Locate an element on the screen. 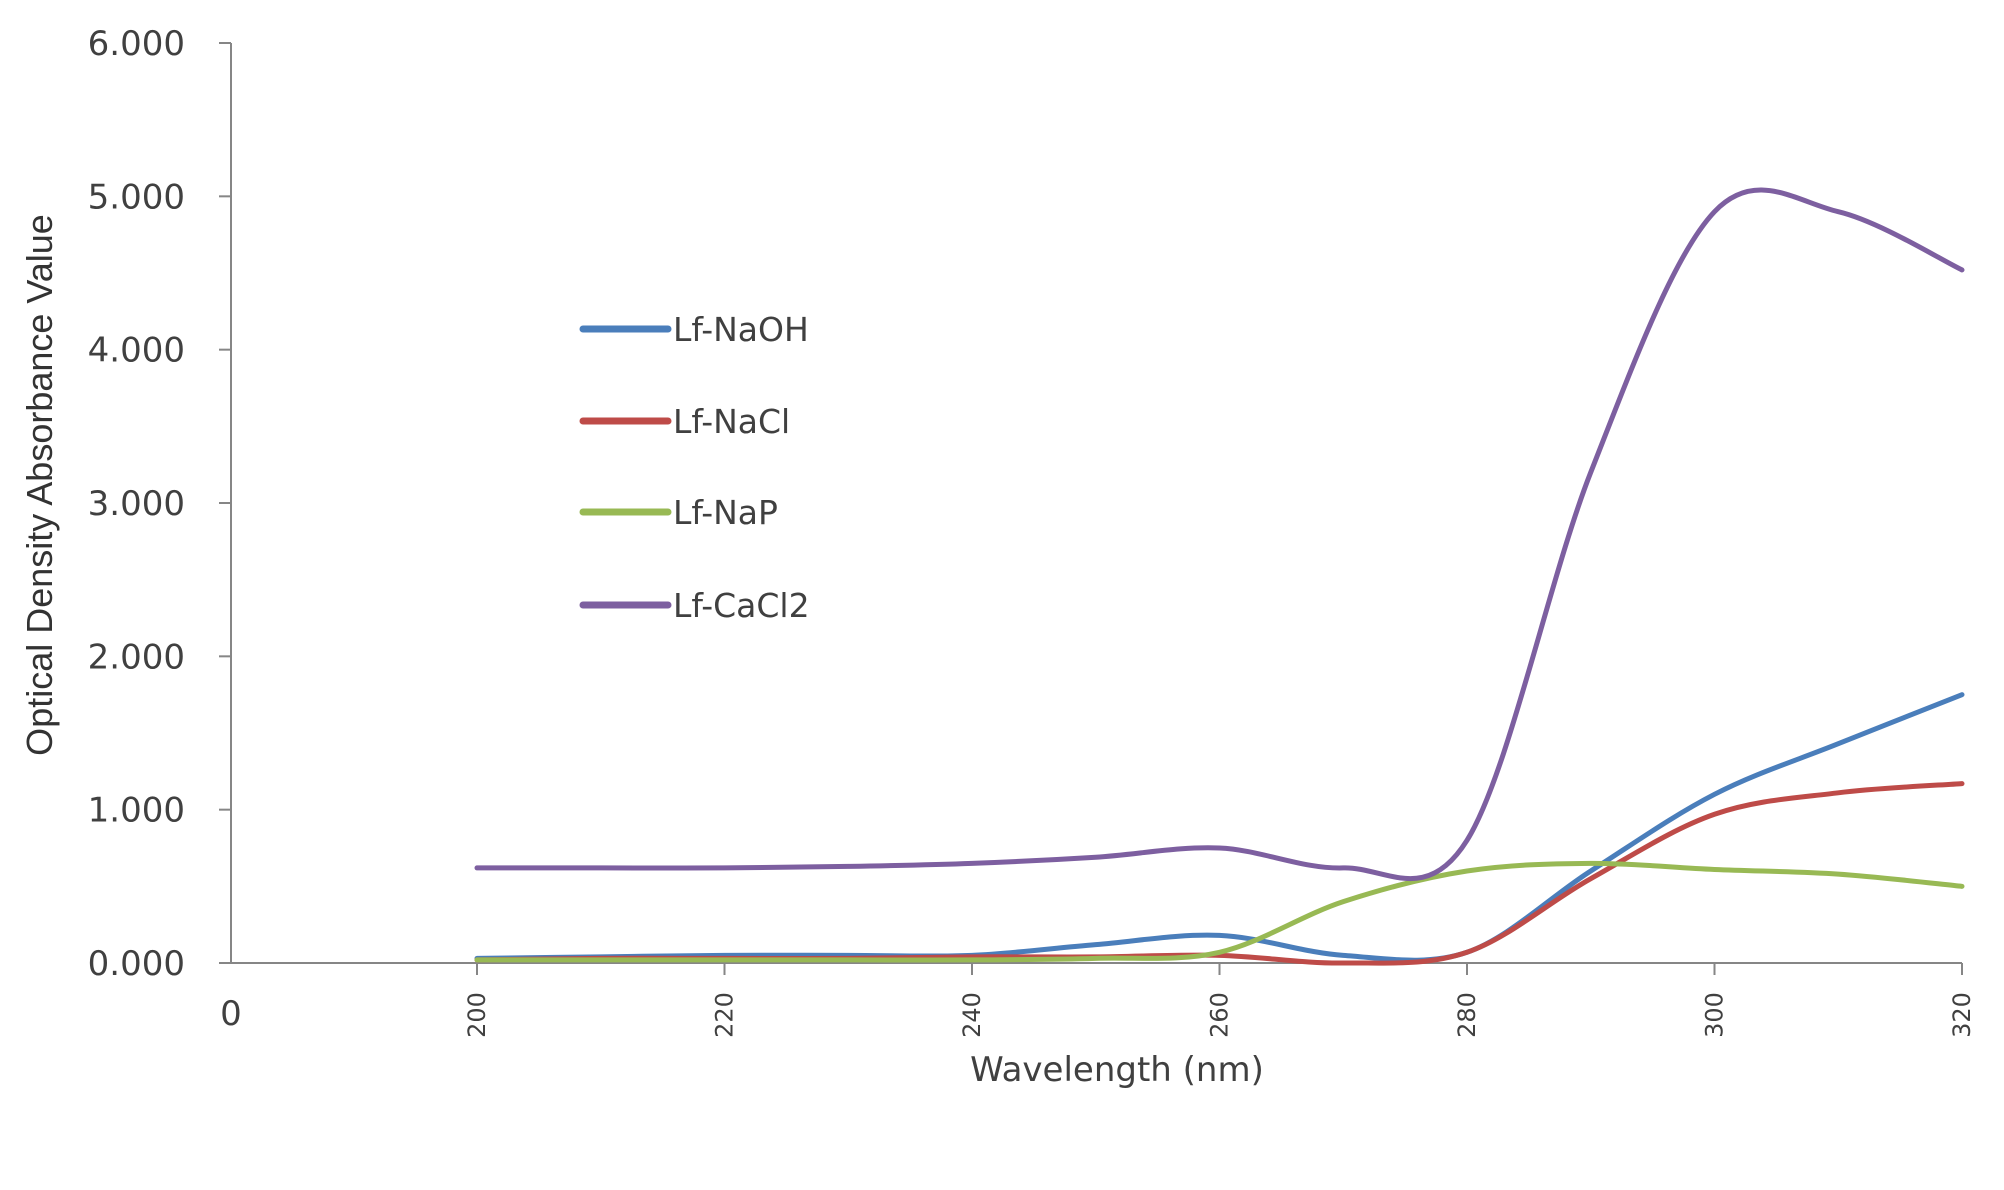 The height and width of the screenshot is (1190, 2004). x-tick-label: 300 is located at coordinates (1715, 1015).